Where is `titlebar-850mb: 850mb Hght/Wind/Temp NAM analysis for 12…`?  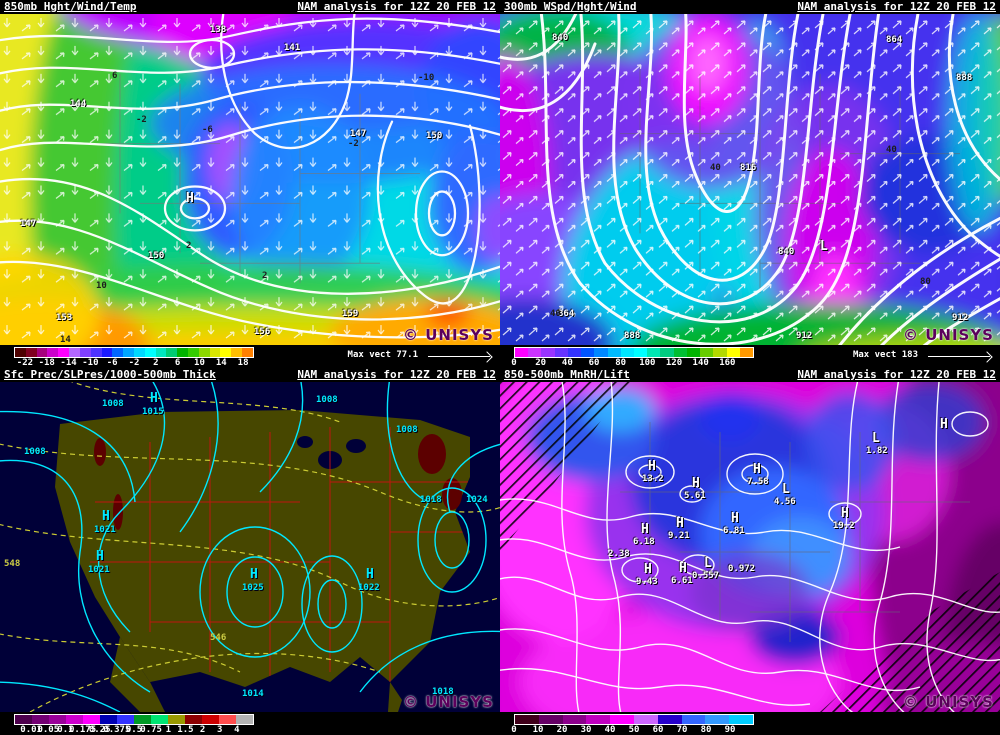 titlebar-850mb: 850mb Hght/Wind/Temp NAM analysis for 12… is located at coordinates (250, 7).